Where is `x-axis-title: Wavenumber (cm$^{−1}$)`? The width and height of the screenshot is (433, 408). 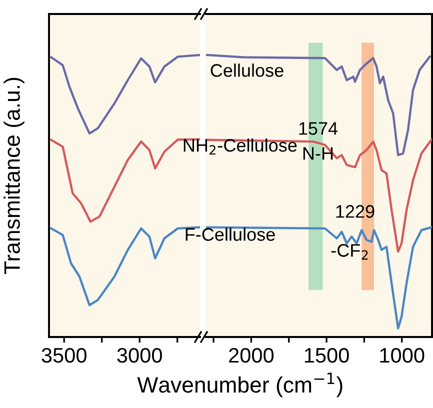 x-axis-title: Wavenumber (cm$^{−1}$) is located at coordinates (239, 385).